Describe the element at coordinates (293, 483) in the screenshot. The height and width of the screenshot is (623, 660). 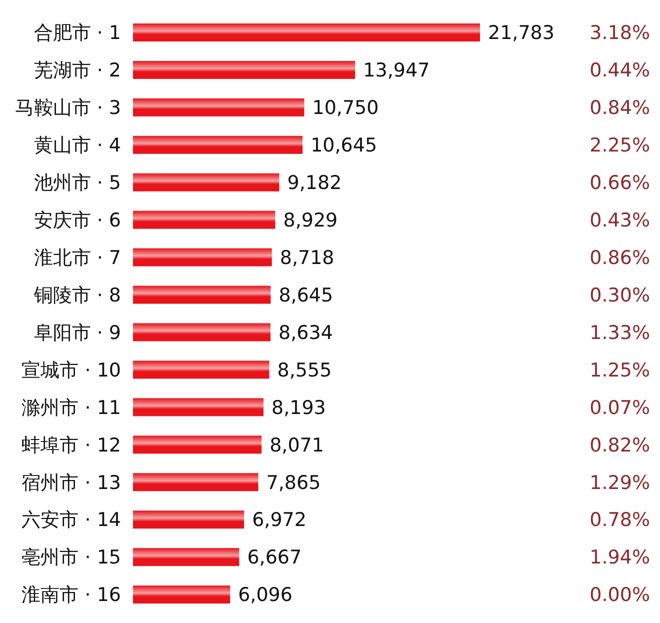
I see `data-label: 7,865` at that location.